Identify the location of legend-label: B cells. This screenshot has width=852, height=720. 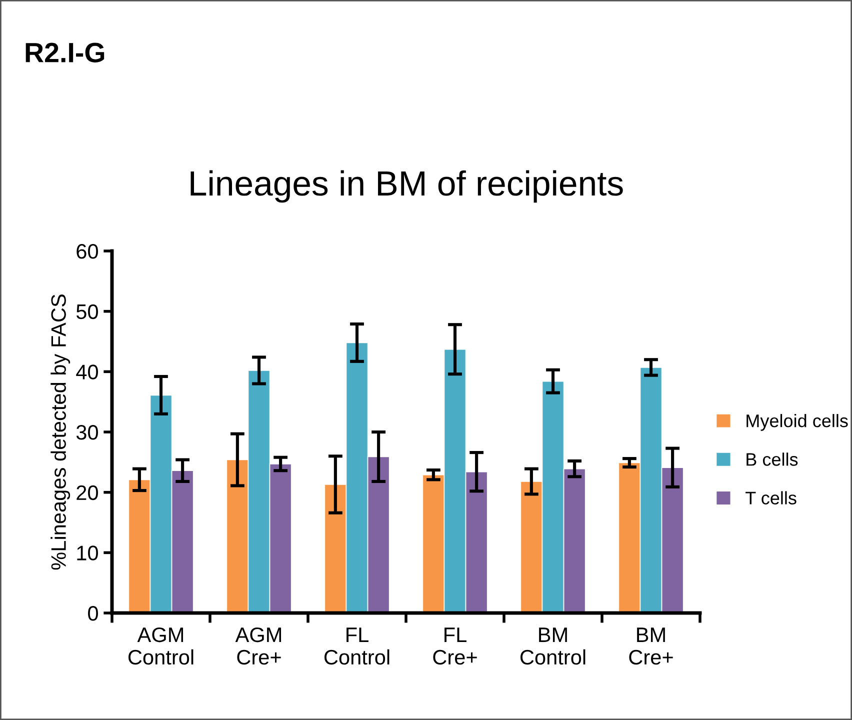
(772, 459).